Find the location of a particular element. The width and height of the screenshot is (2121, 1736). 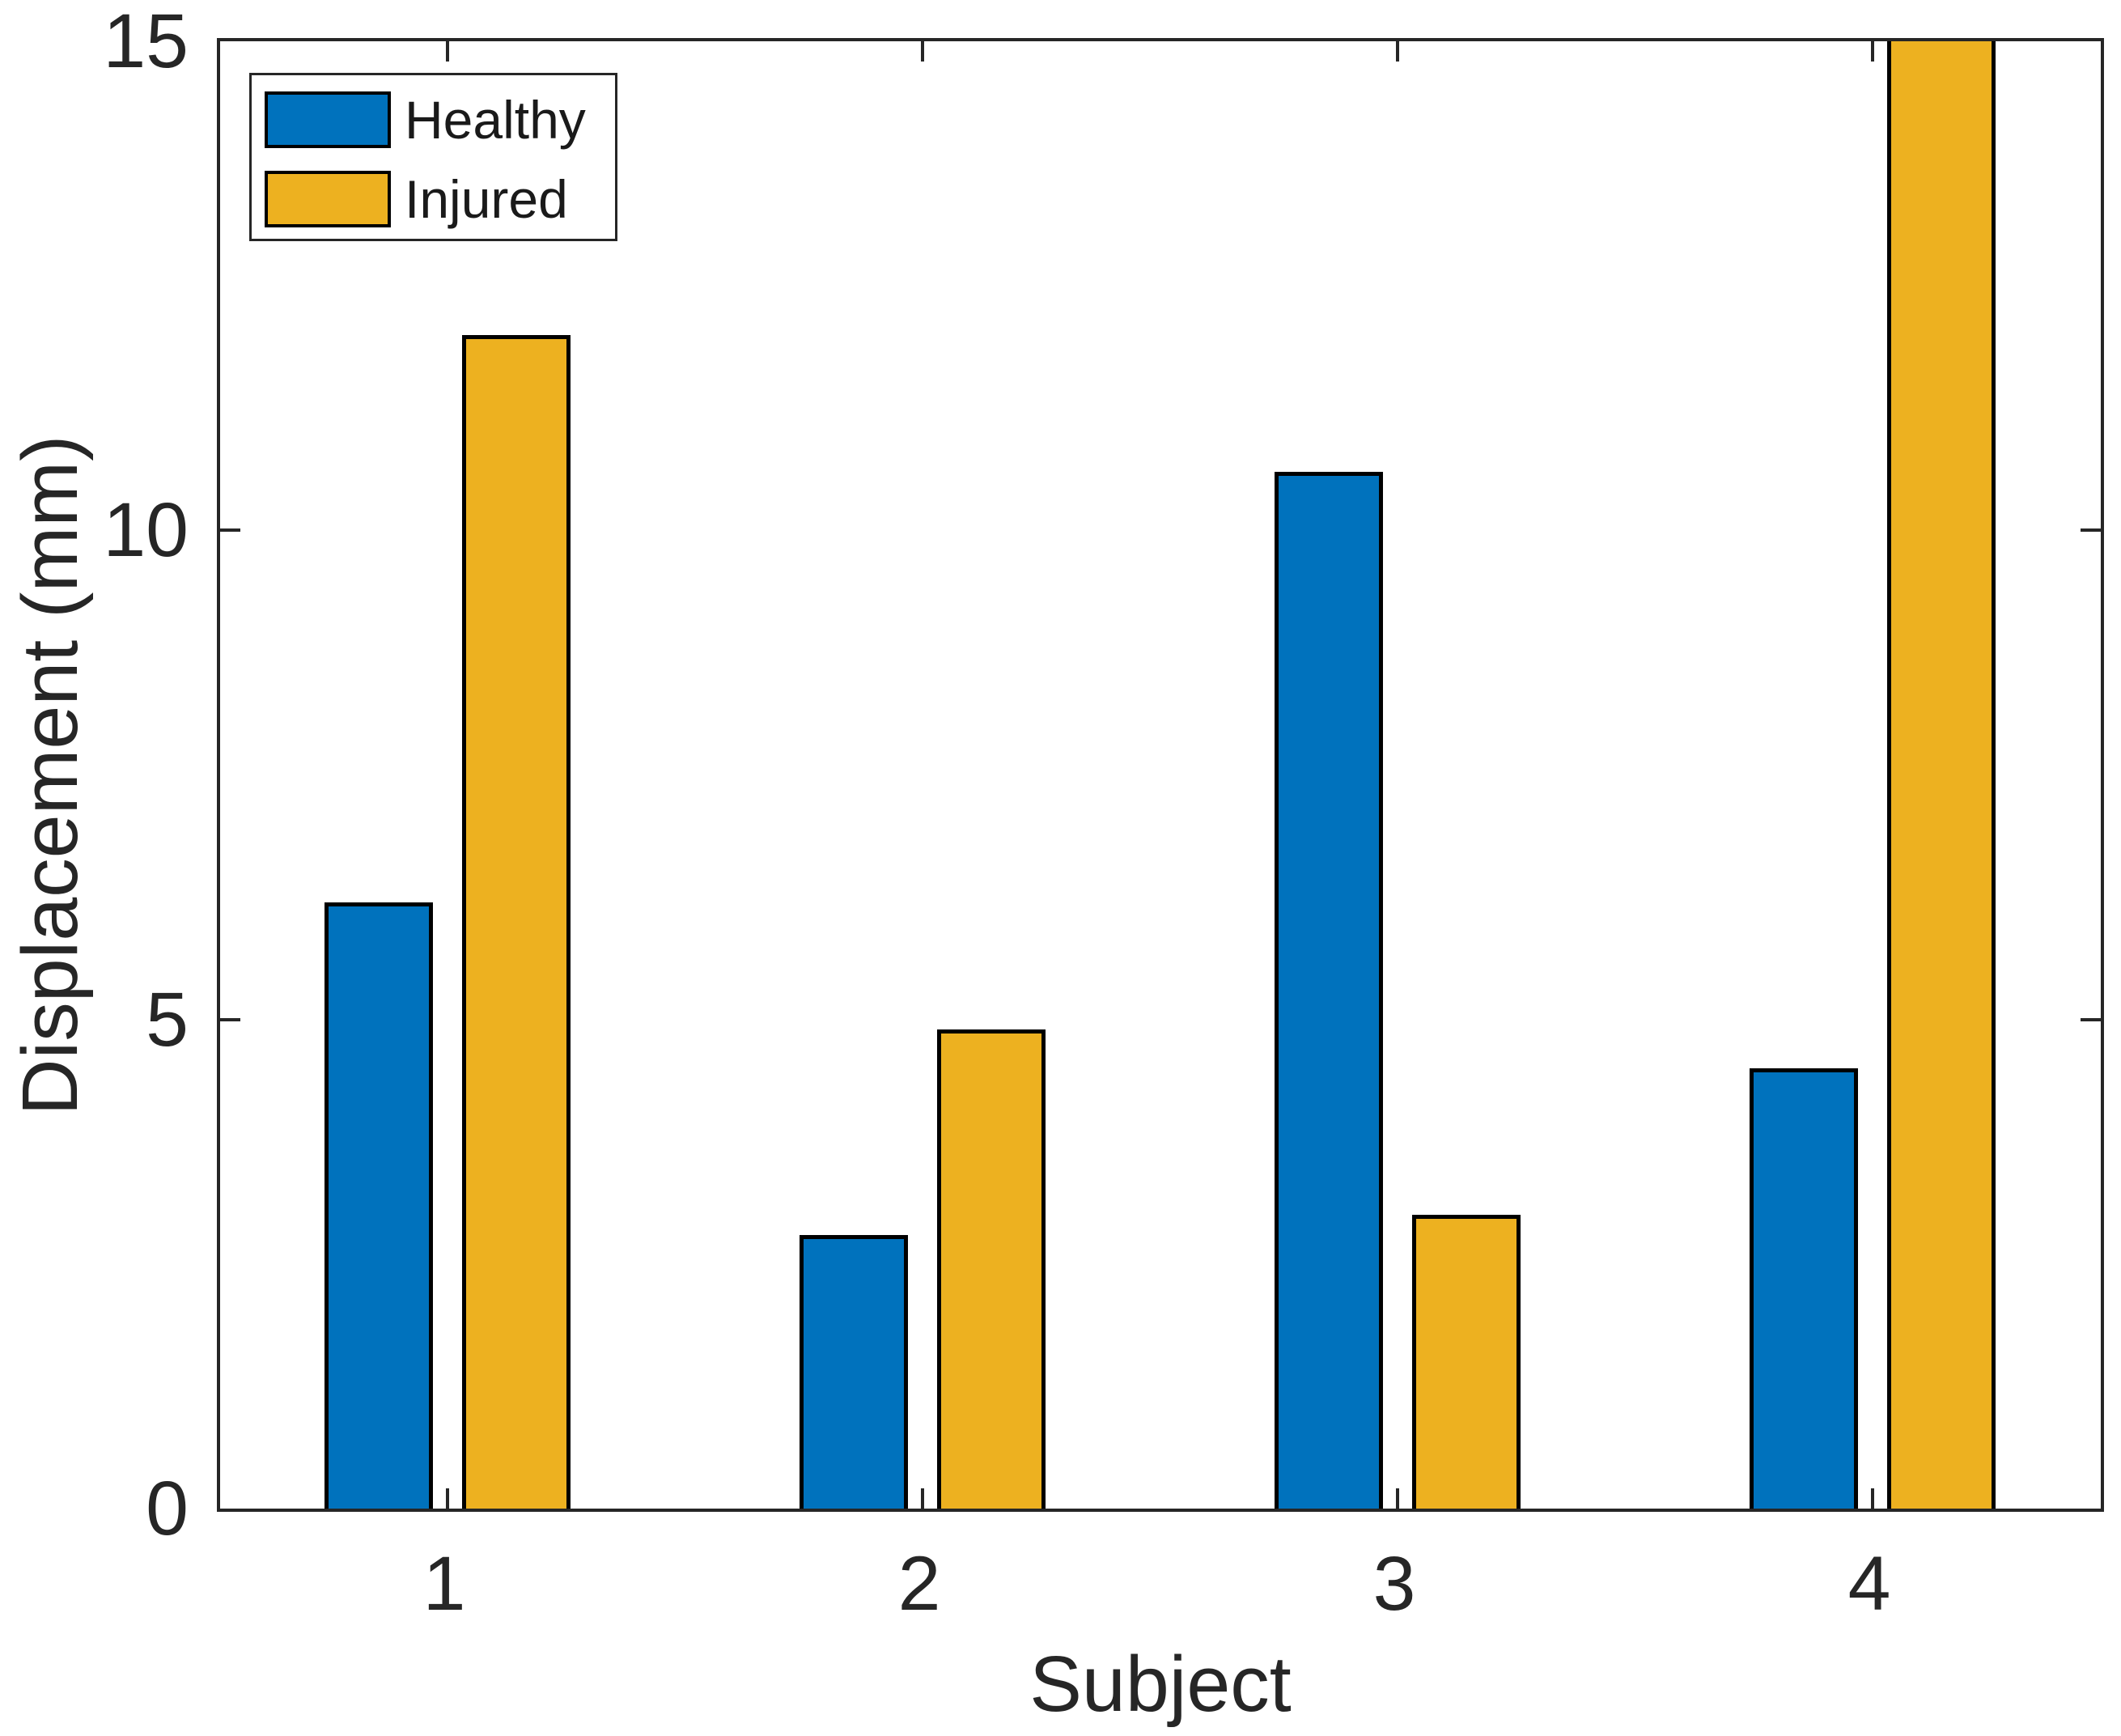

legend-label-healthy: Healthy is located at coordinates (495, 120).